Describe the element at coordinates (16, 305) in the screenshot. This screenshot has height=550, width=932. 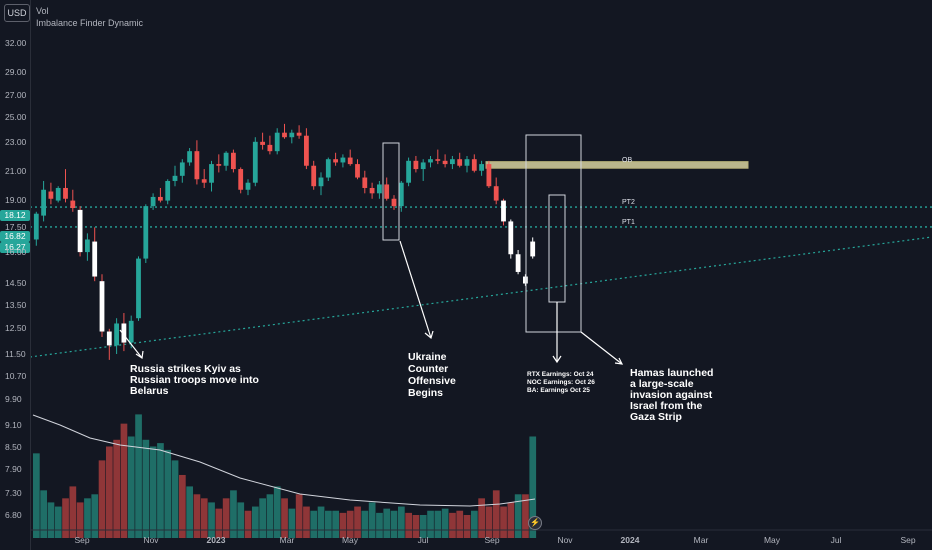
I see `y-tick-label: 13.50` at that location.